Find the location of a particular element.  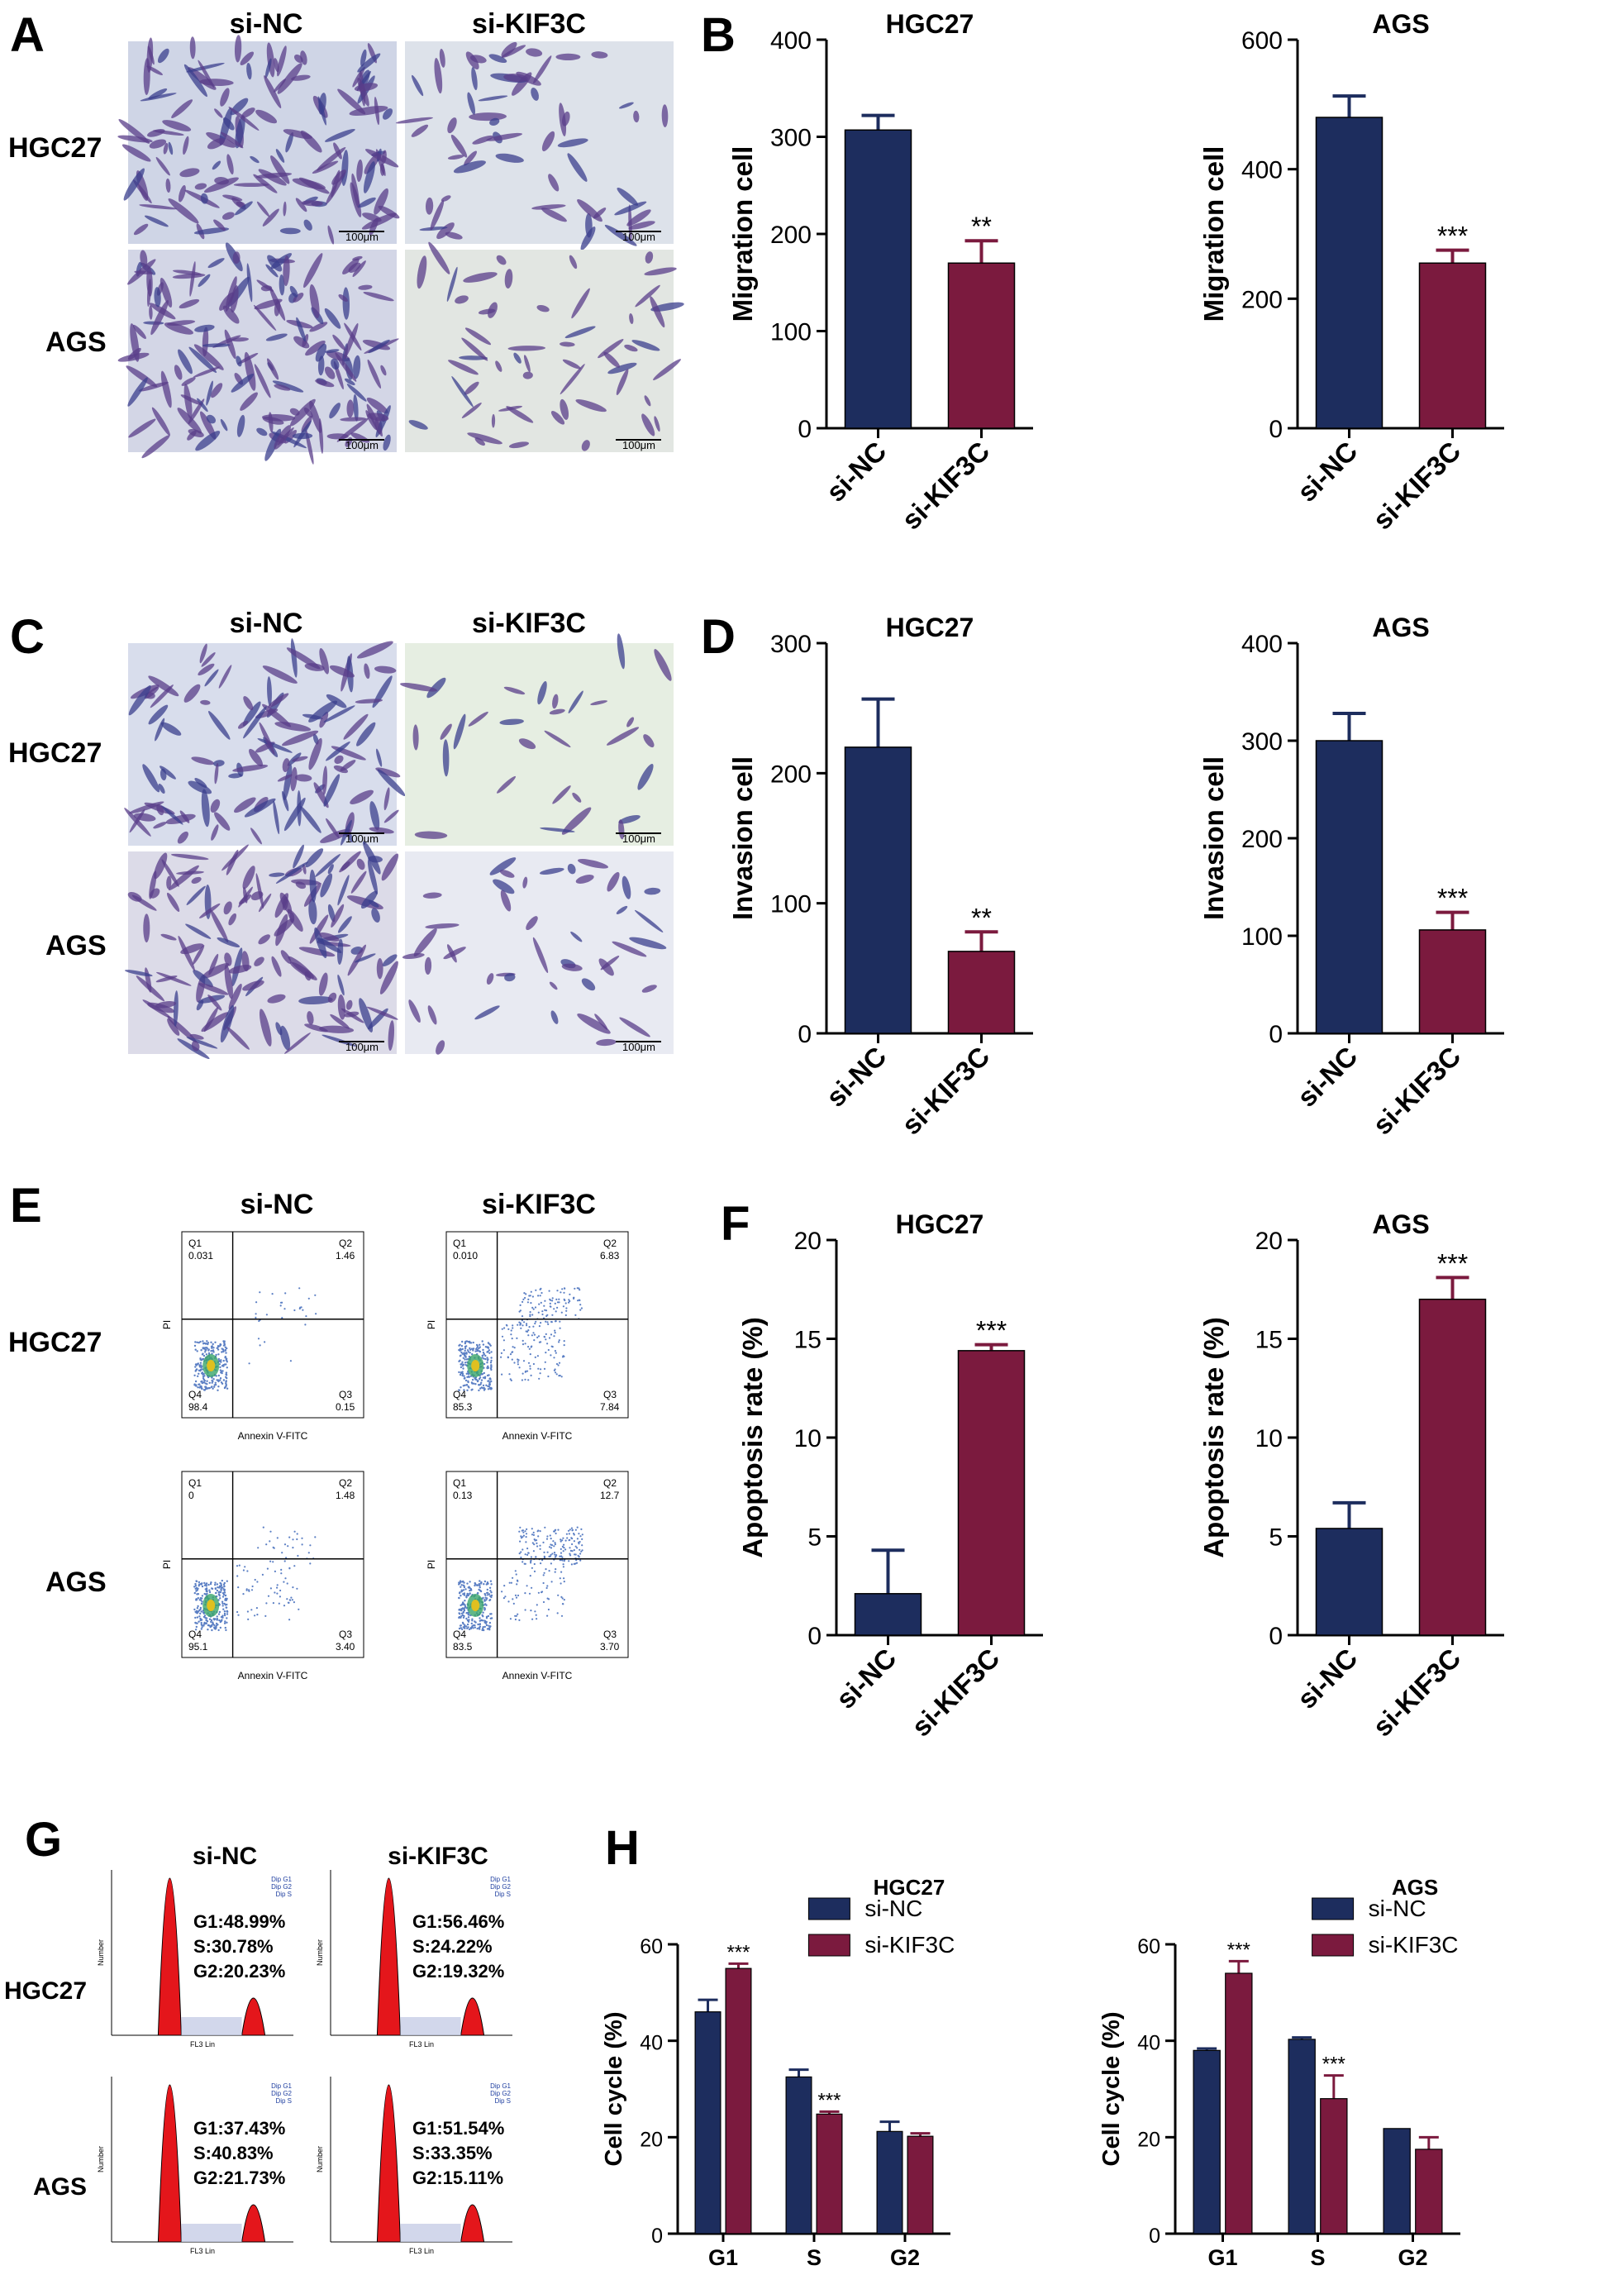

bar-si-NC-S is located at coordinates (798, 2155).